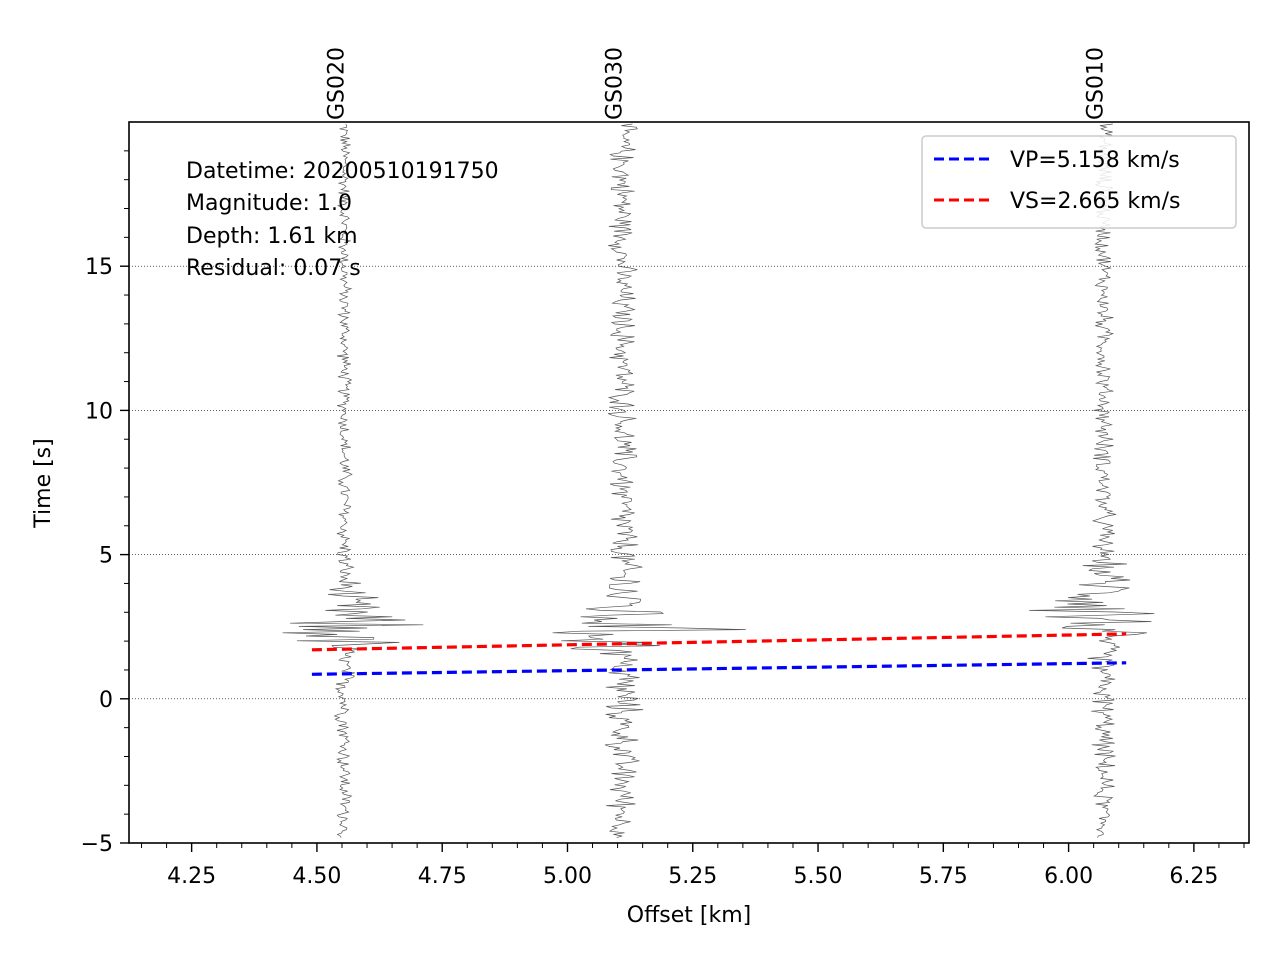 This screenshot has width=1280, height=960. What do you see at coordinates (336, 83) in the screenshot?
I see `station-label: GS020` at bounding box center [336, 83].